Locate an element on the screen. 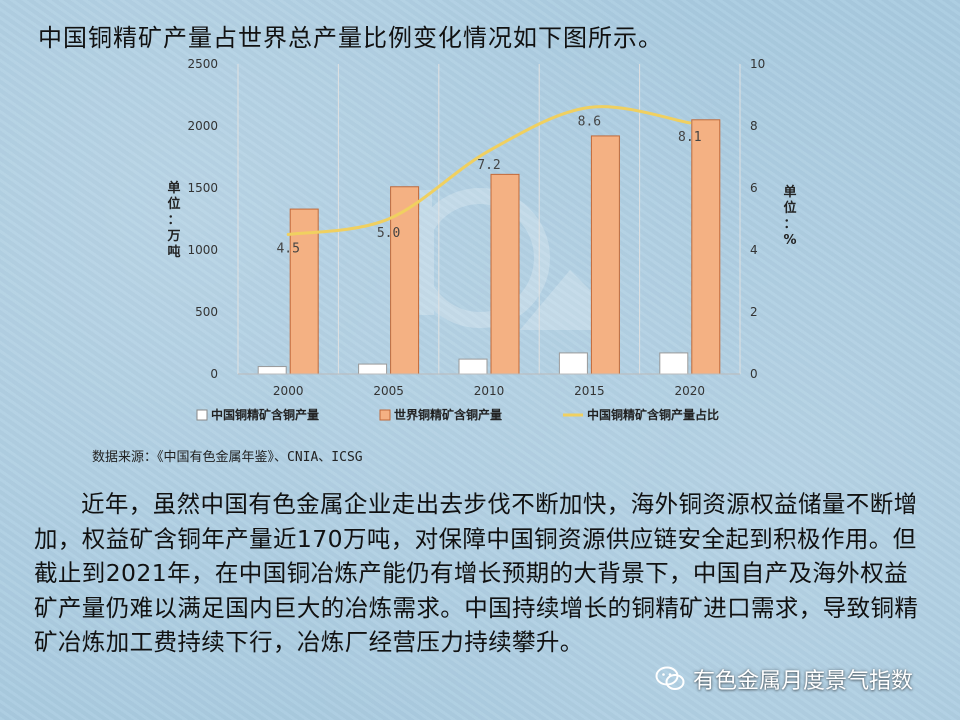 The height and width of the screenshot is (720, 960). ratio-line is located at coordinates (489, 170).